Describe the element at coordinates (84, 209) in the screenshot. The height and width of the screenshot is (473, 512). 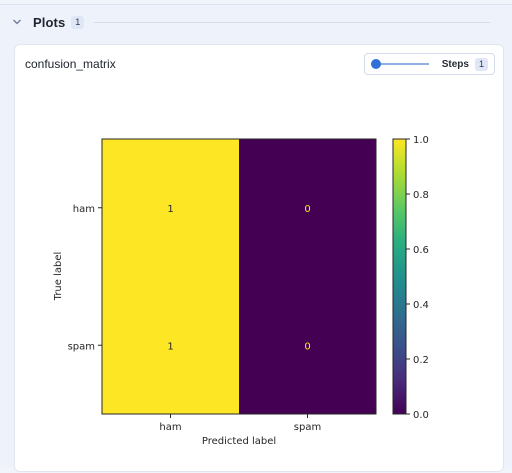
I see `y-tick-label: ham` at that location.